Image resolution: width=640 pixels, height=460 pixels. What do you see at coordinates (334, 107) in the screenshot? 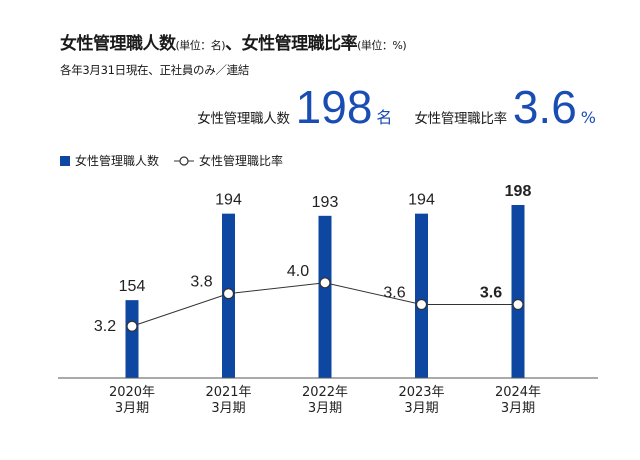
I see `count-kpi-value: 198` at bounding box center [334, 107].